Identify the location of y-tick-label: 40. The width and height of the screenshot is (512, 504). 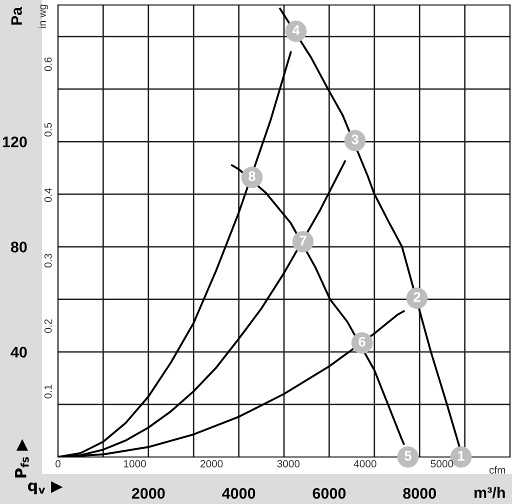
(18, 352).